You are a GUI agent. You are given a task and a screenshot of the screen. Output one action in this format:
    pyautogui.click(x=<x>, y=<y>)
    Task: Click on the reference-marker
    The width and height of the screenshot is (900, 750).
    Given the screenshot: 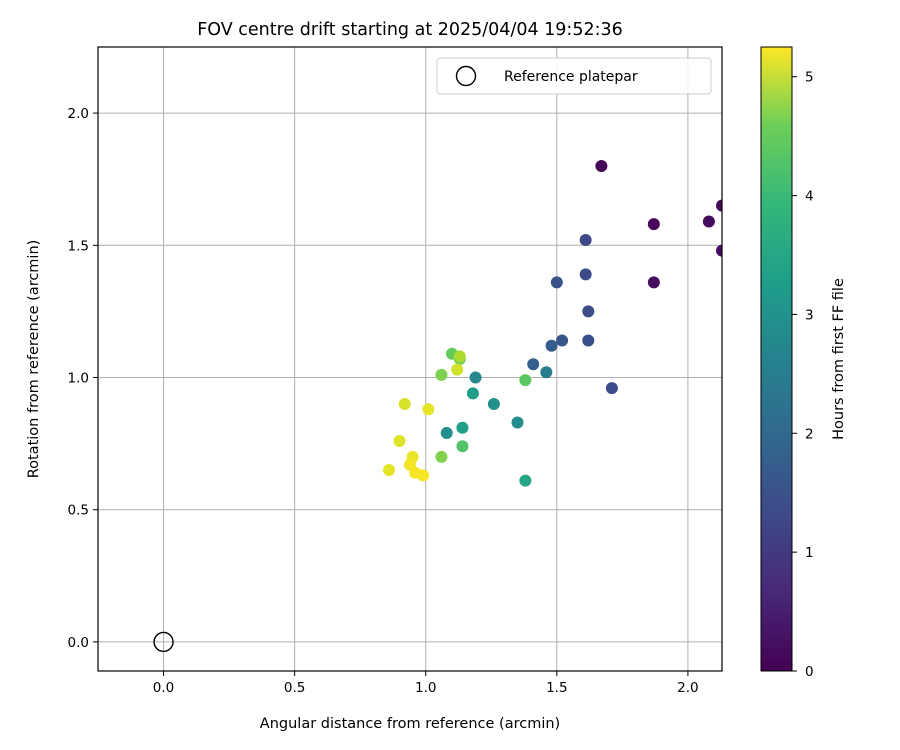 What is the action you would take?
    pyautogui.click(x=163, y=642)
    